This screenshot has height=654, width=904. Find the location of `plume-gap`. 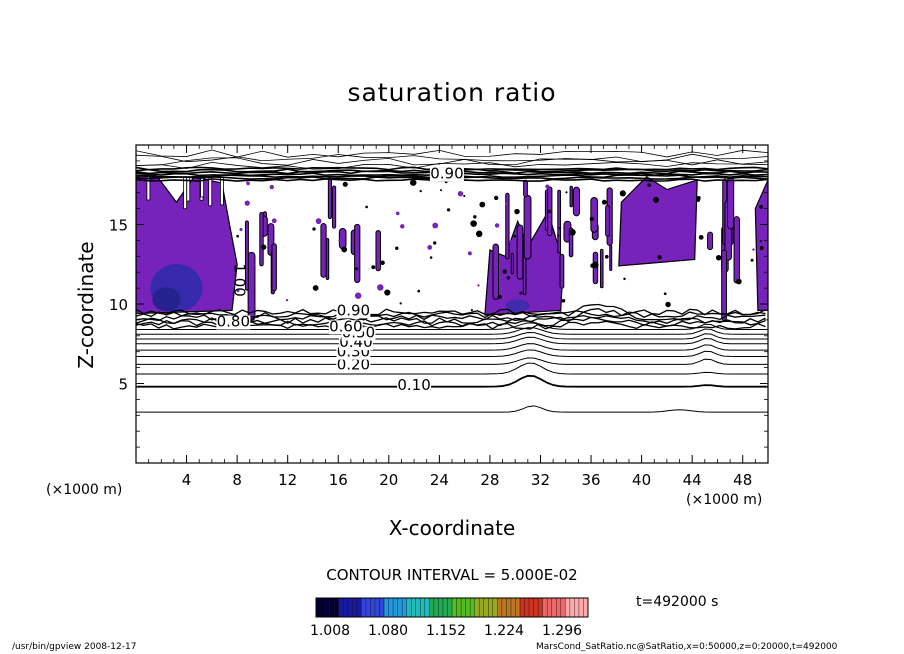

plume-gap is located at coordinates (210, 191).